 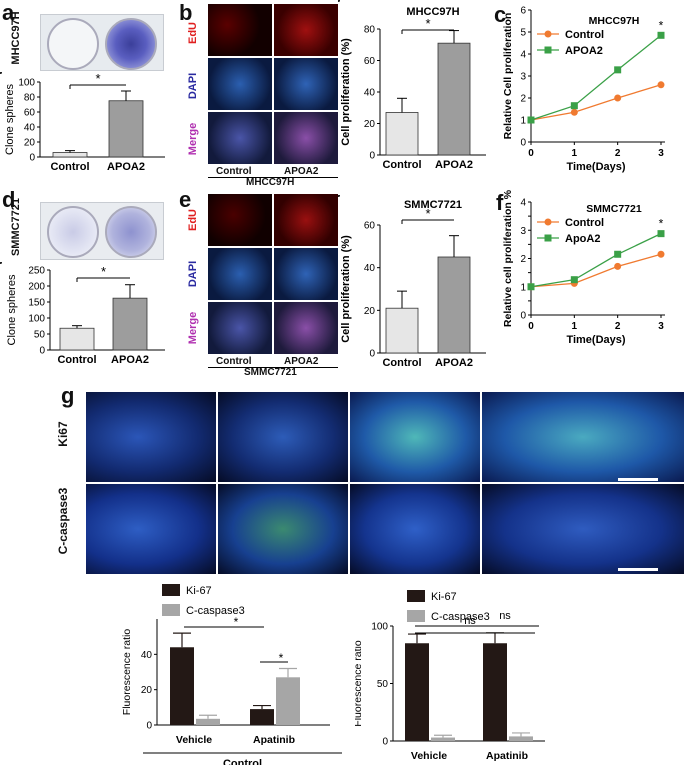 What do you see at coordinates (306, 328) in the screenshot?
I see `micro-merge-apoa2-e` at bounding box center [306, 328].